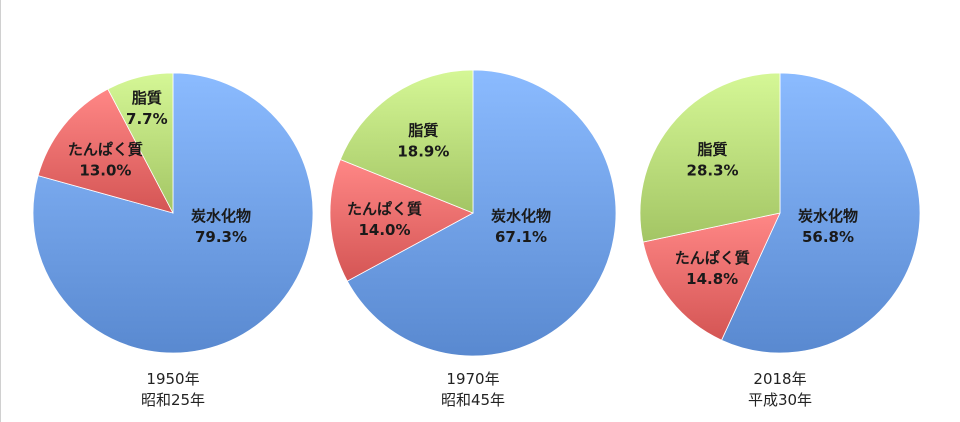 This screenshot has width=960, height=422. Describe the element at coordinates (423, 152) in the screenshot. I see `slice-label-value: 18.9%` at that location.